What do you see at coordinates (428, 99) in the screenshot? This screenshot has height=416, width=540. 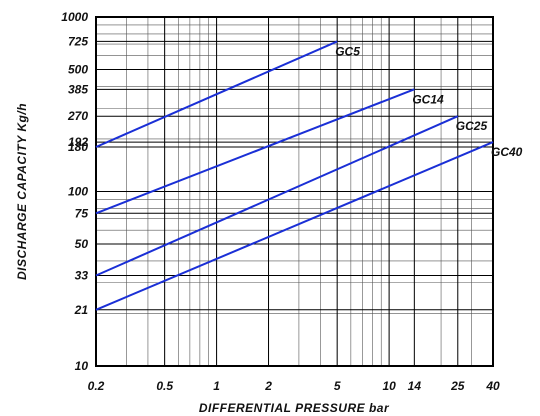 I see `series-label-gc14: GC14` at bounding box center [428, 99].